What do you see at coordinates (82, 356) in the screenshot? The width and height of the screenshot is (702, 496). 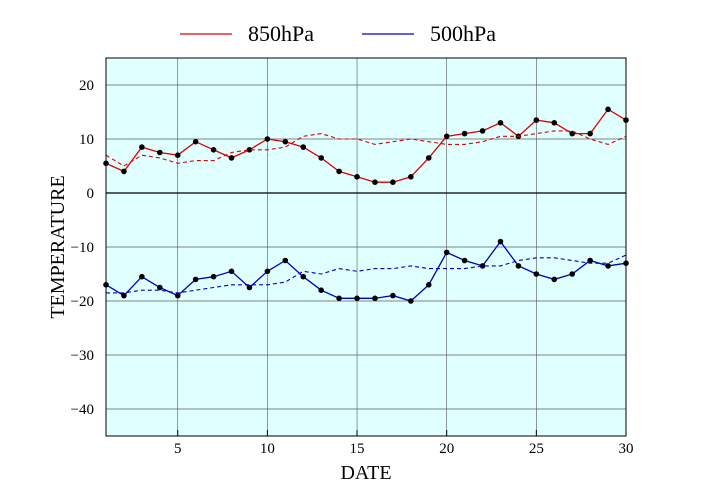 I see `y-tick-label: −30` at bounding box center [82, 356].